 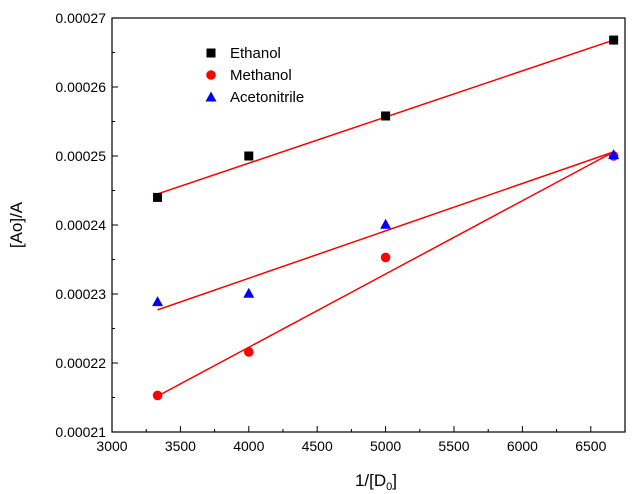 What do you see at coordinates (80, 87) in the screenshot?
I see `y-tick-label: 0.00026` at bounding box center [80, 87].